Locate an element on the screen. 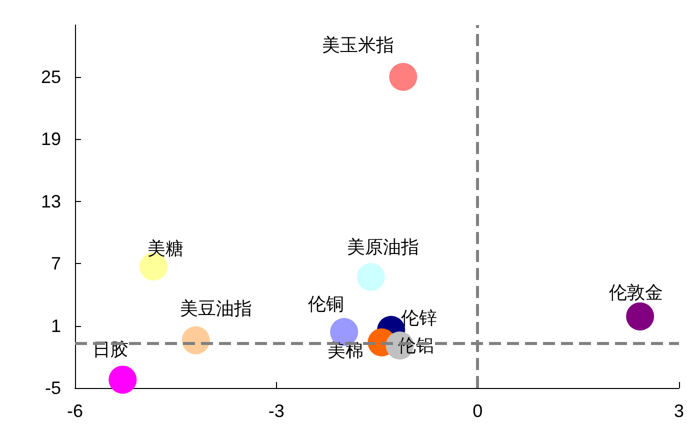 The height and width of the screenshot is (439, 687). y-tick-label: 13 is located at coordinates (50, 201).